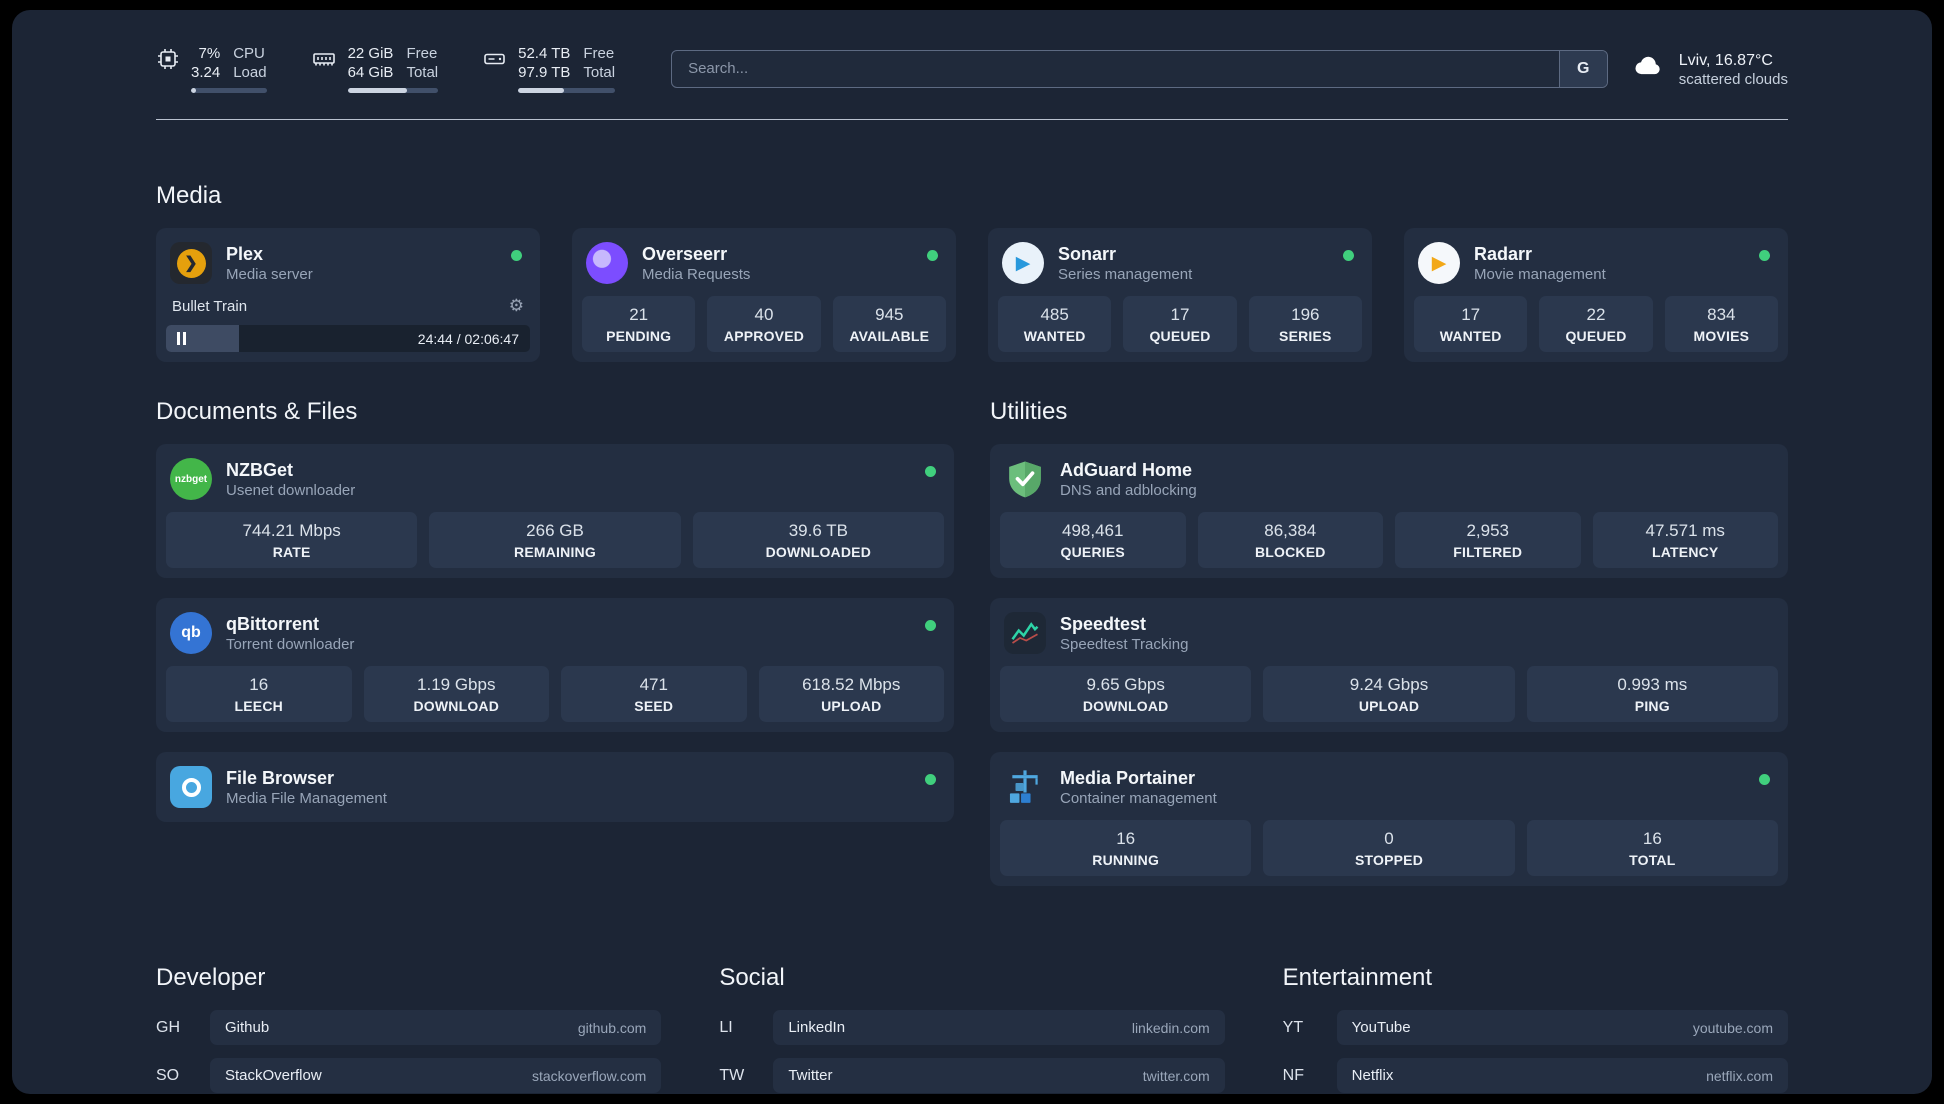  What do you see at coordinates (269, 274) in the screenshot?
I see `service-desc: Media server` at bounding box center [269, 274].